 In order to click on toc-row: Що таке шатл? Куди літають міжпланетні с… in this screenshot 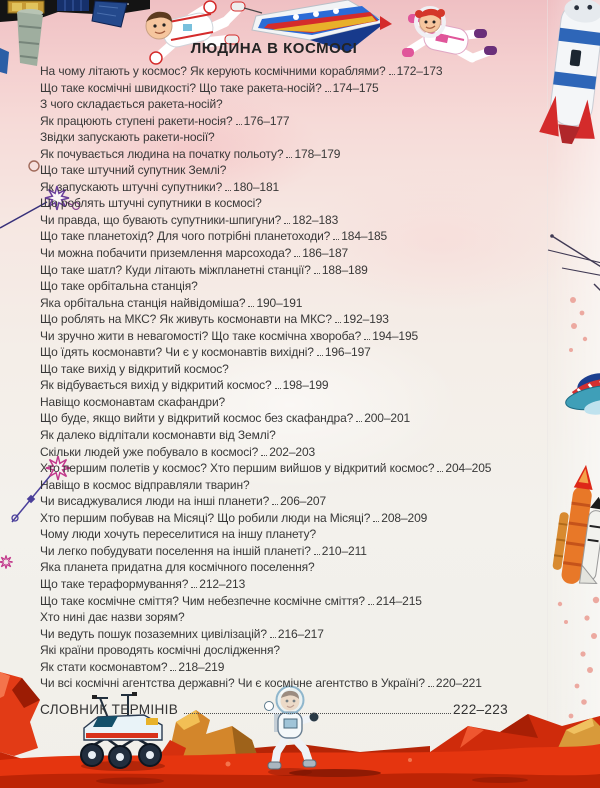, I will do `click(274, 270)`.